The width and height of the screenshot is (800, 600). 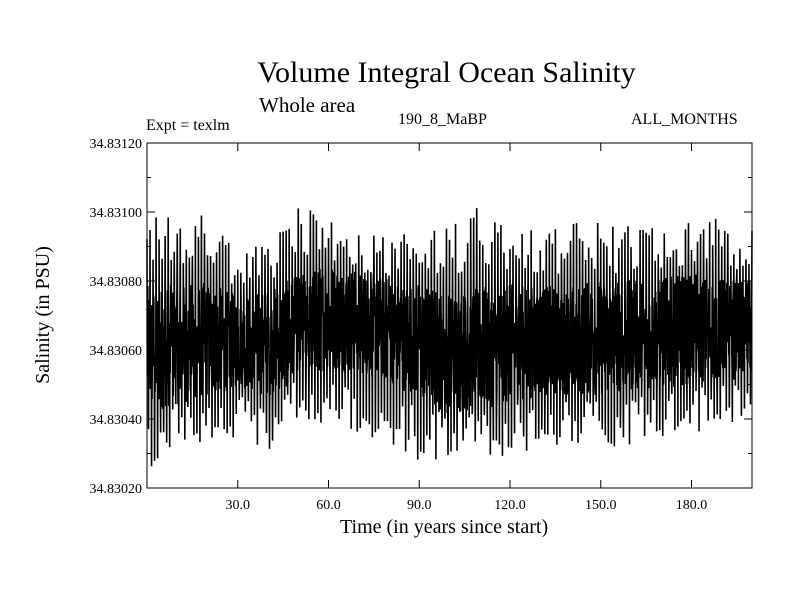 What do you see at coordinates (684, 119) in the screenshot?
I see `months-label: ALL_MONTHS` at bounding box center [684, 119].